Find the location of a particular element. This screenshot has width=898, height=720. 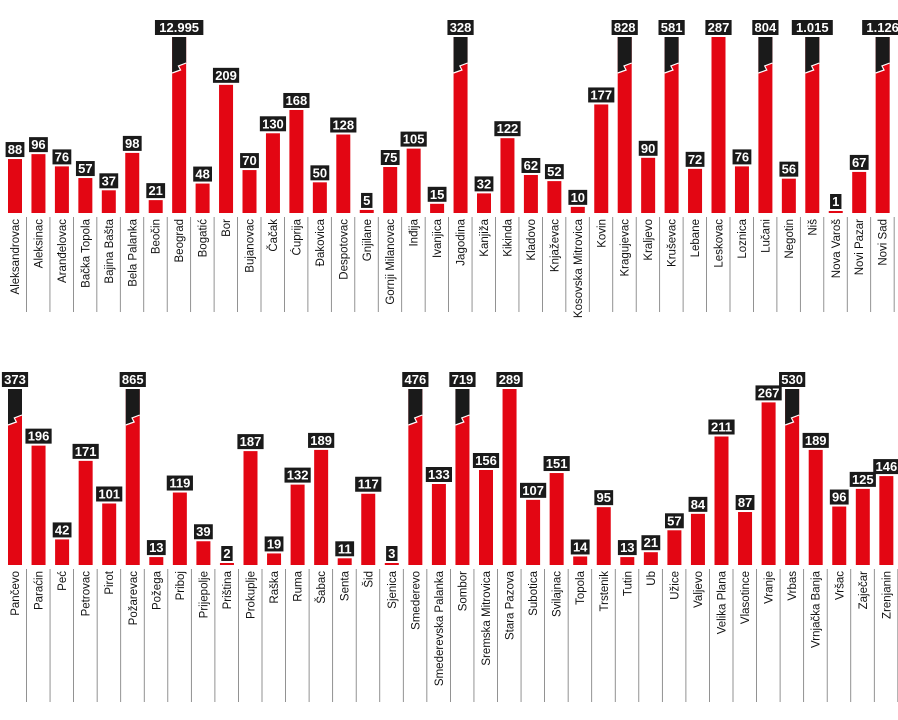

value-label: 189 is located at coordinates (816, 440).